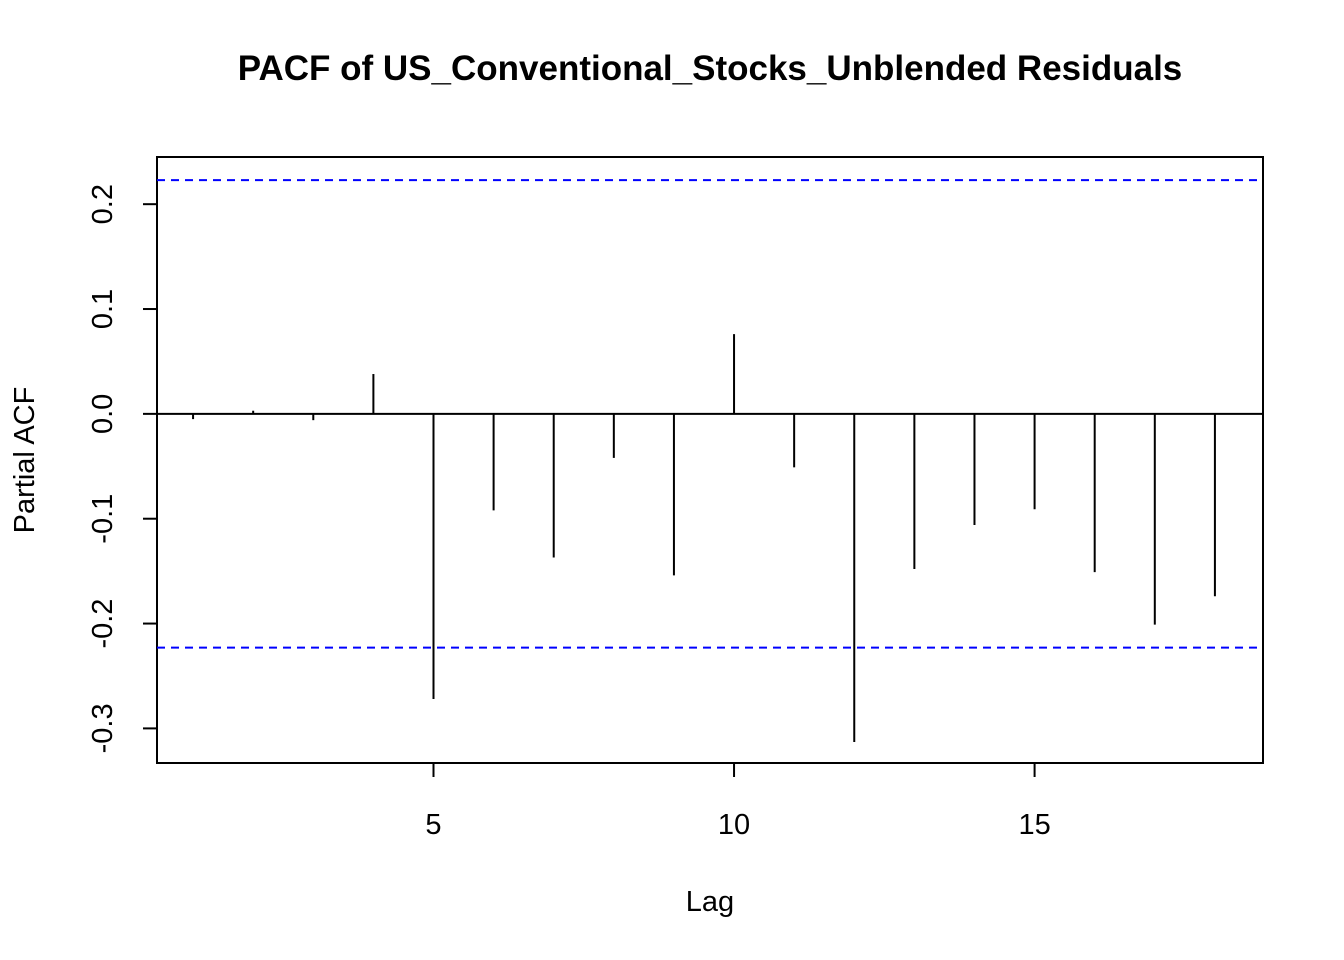  I want to click on y-tick-label-1: -0.2, so click(103, 624).